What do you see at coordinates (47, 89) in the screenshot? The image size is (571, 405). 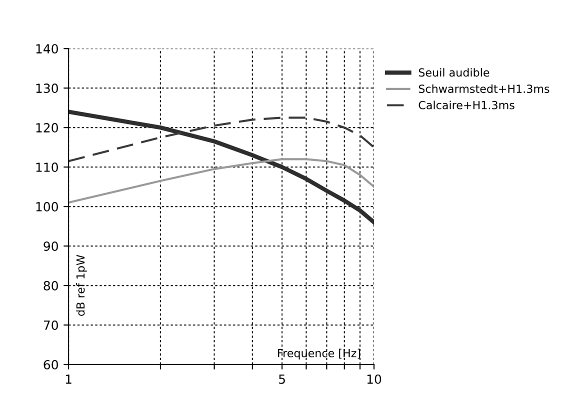 I see `y-tick-label: 130` at bounding box center [47, 89].